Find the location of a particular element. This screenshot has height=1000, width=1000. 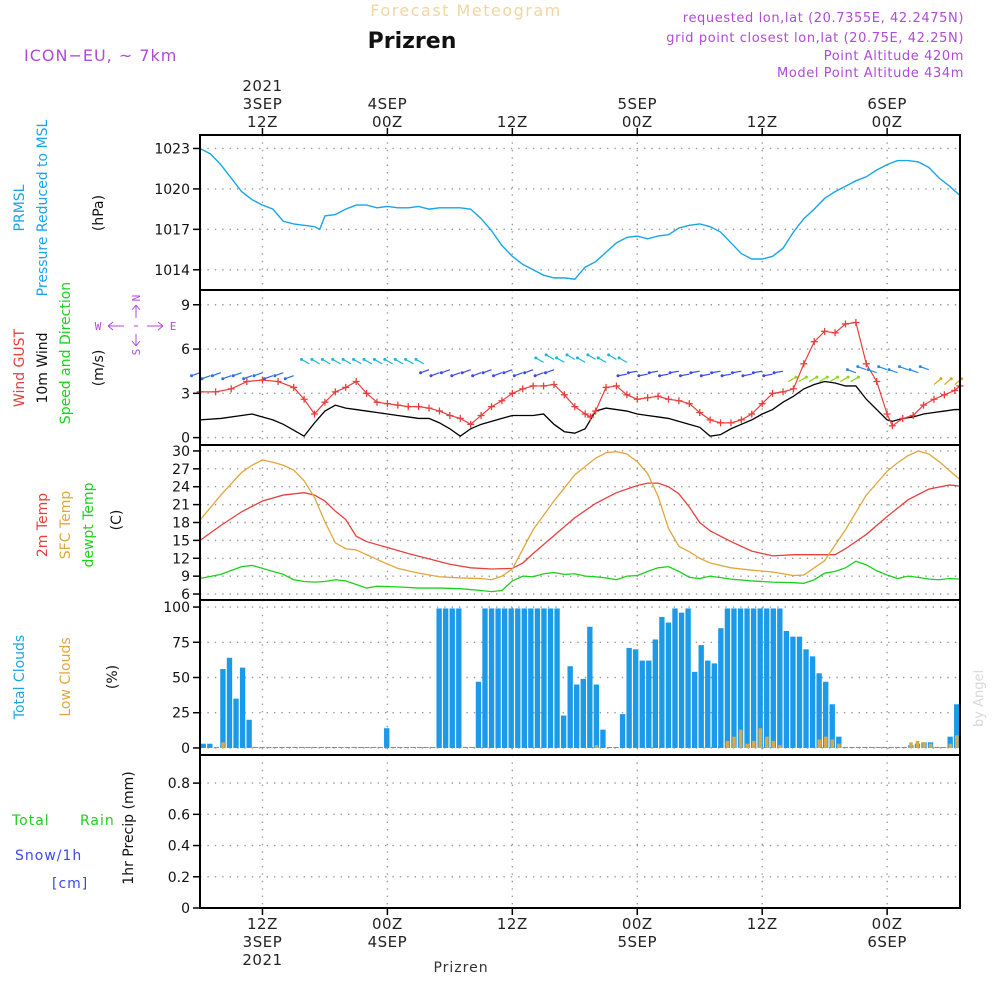

super-title: Forecast Meteogram is located at coordinates (465, 10).